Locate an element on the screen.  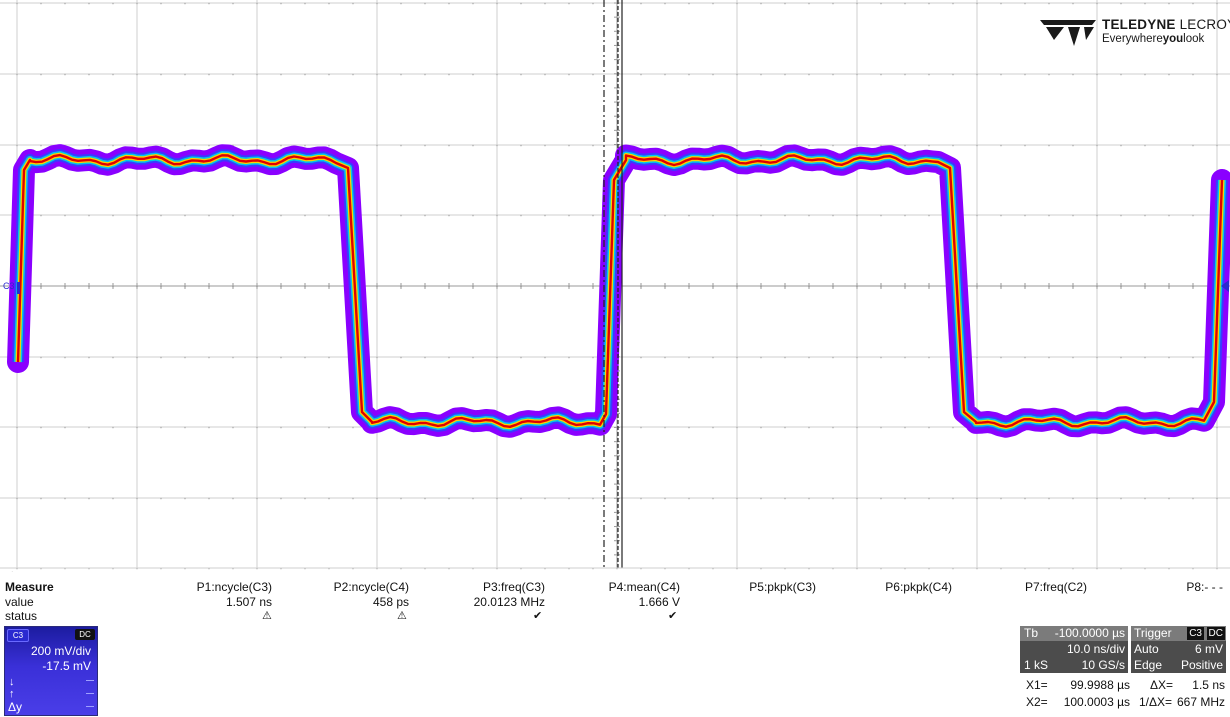
param-p1-value: 1.507 ns is located at coordinates (248, 602).